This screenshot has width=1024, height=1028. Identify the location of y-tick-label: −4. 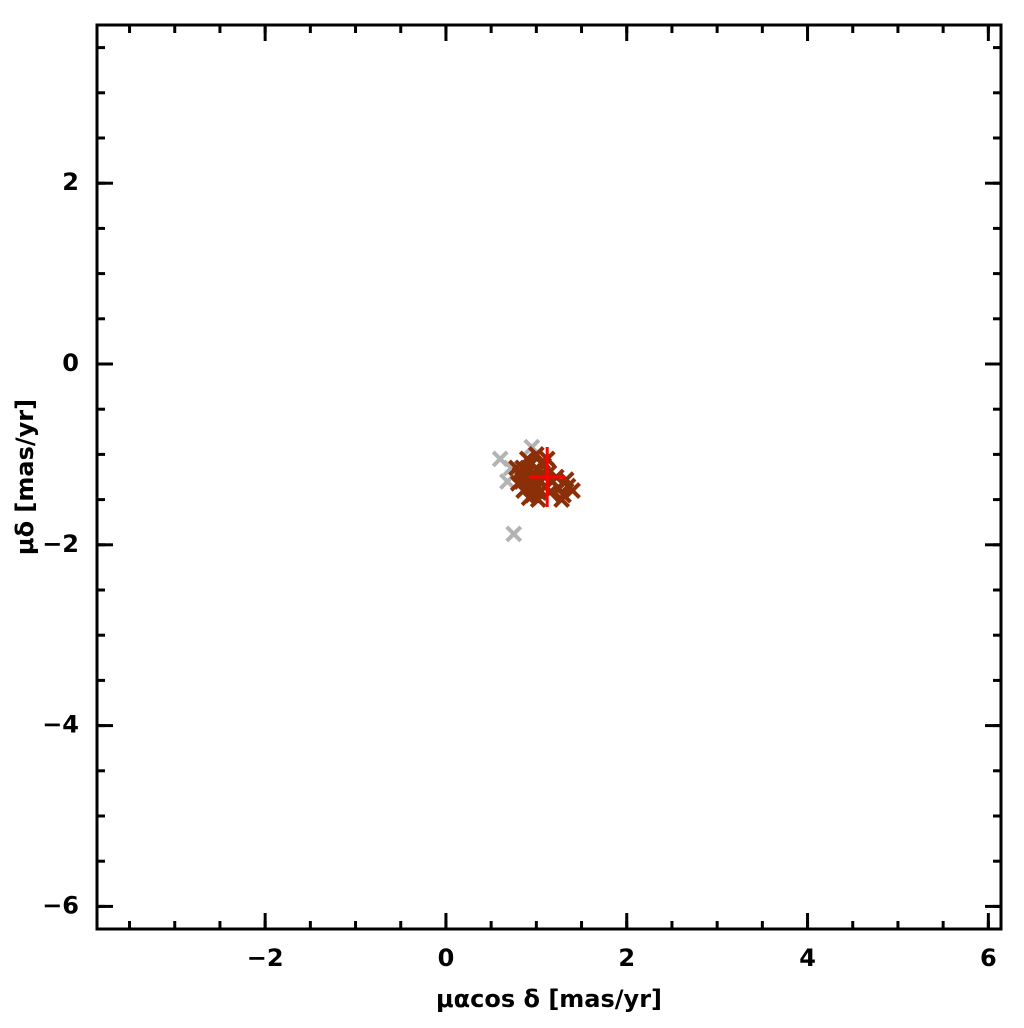
(60, 725).